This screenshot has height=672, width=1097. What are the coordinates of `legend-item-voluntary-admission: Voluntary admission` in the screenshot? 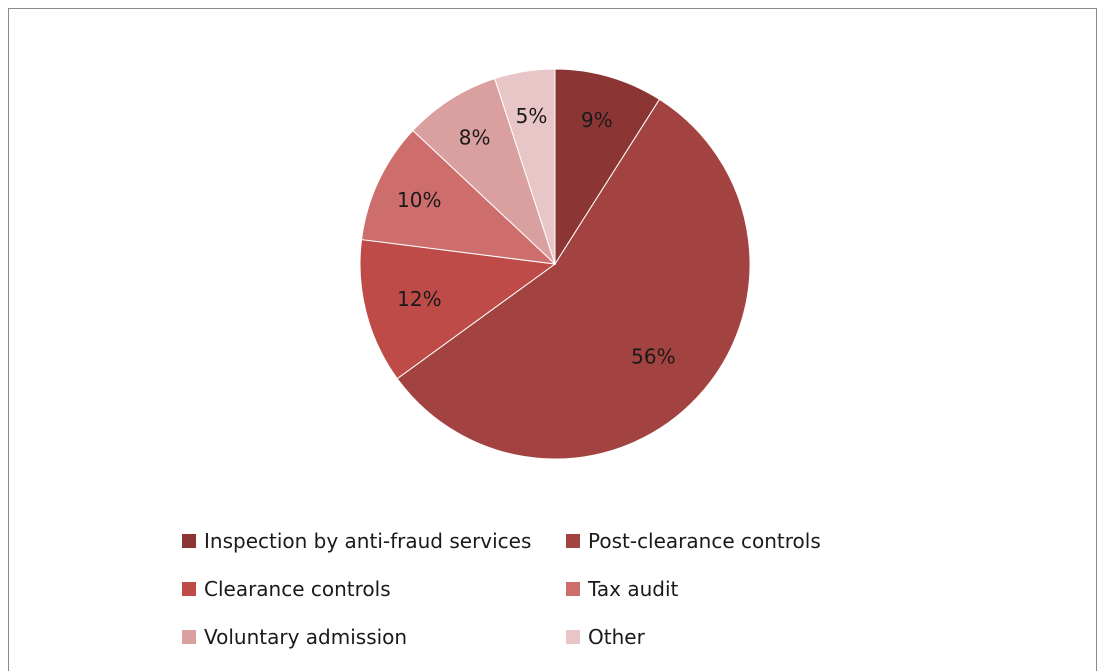 It's located at (374, 637).